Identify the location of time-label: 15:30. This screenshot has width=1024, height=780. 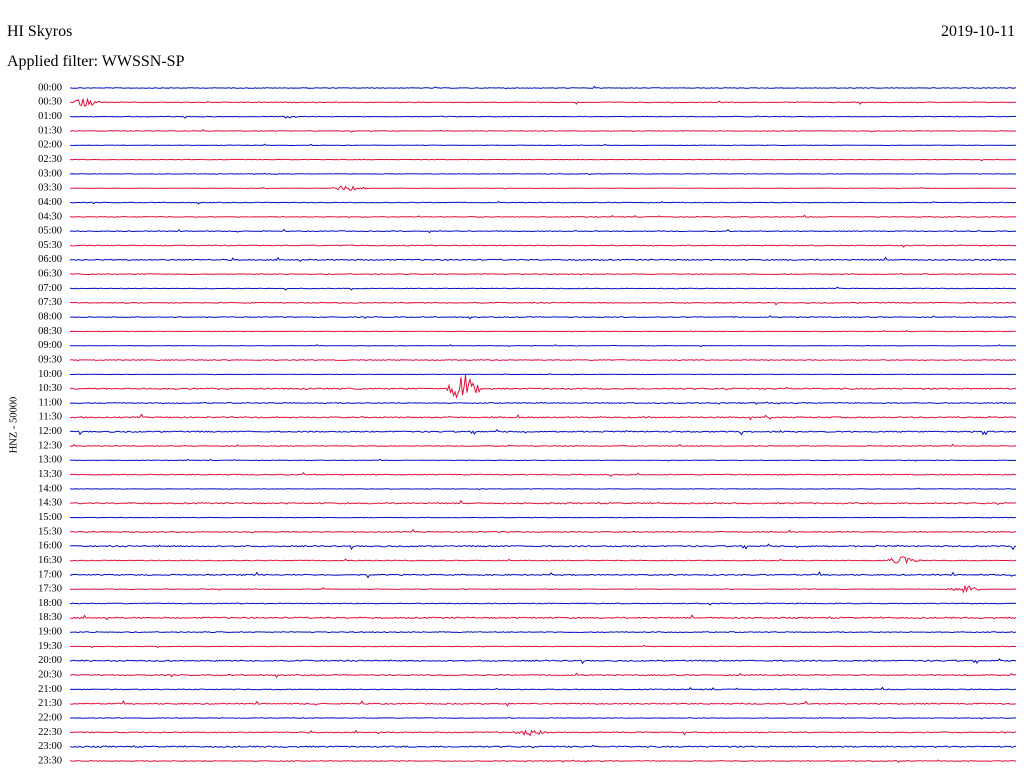
(50, 531).